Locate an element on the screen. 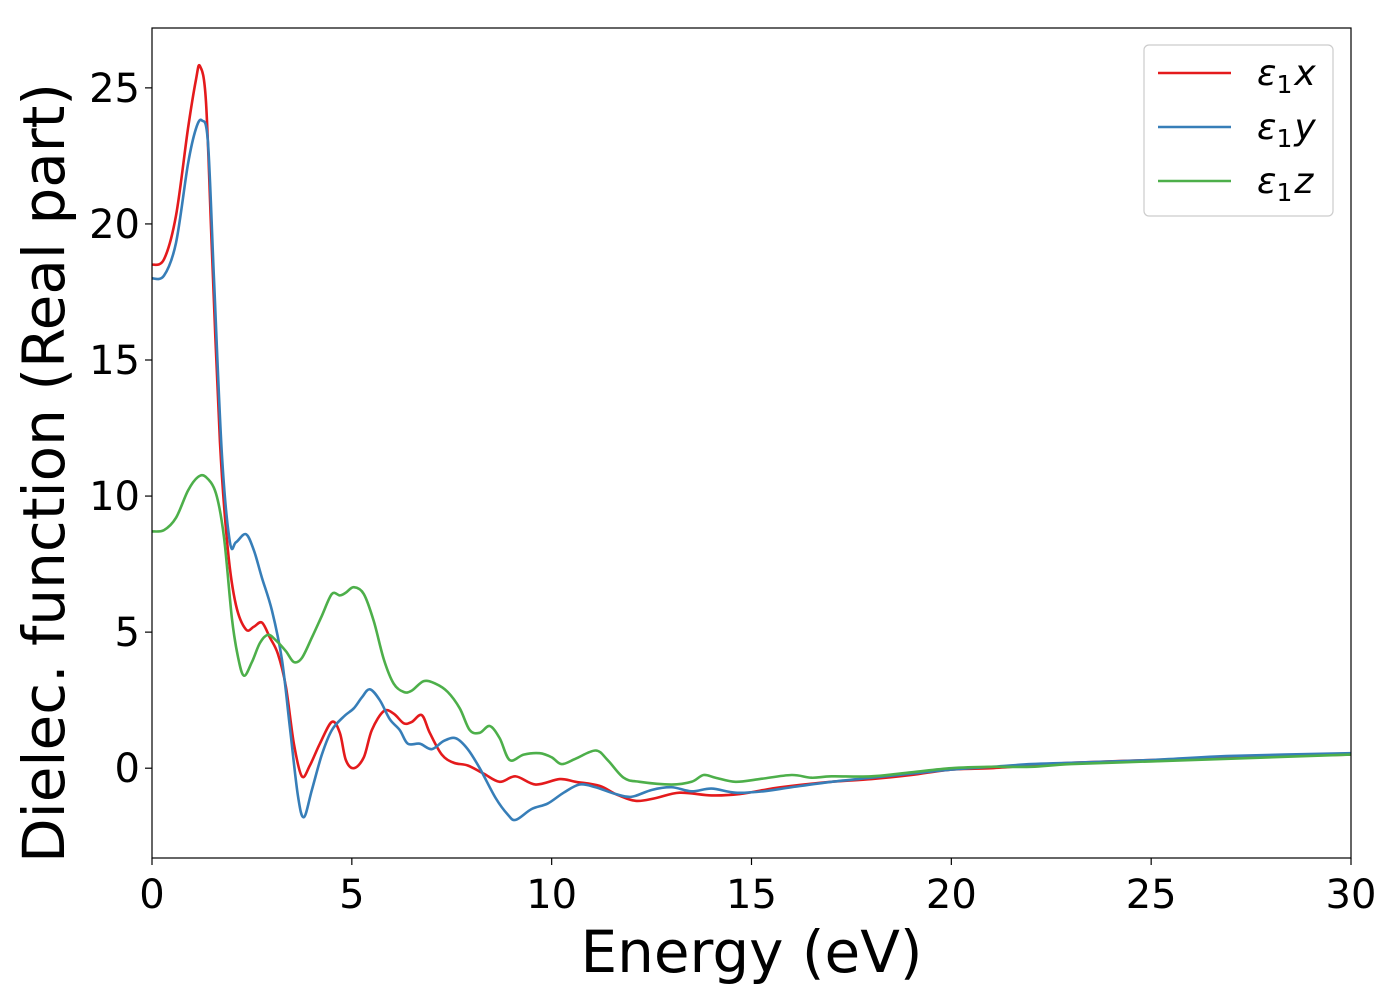 This screenshot has width=1400, height=1000. y-tick-label: 5 is located at coordinates (127, 633).